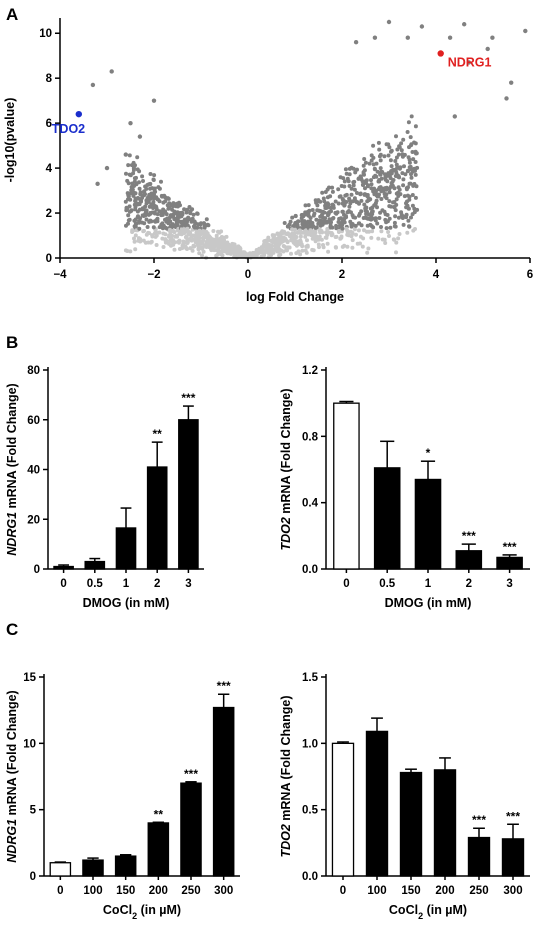 The height and width of the screenshot is (927, 536). I want to click on y-tick-label: 60, so click(33, 421).